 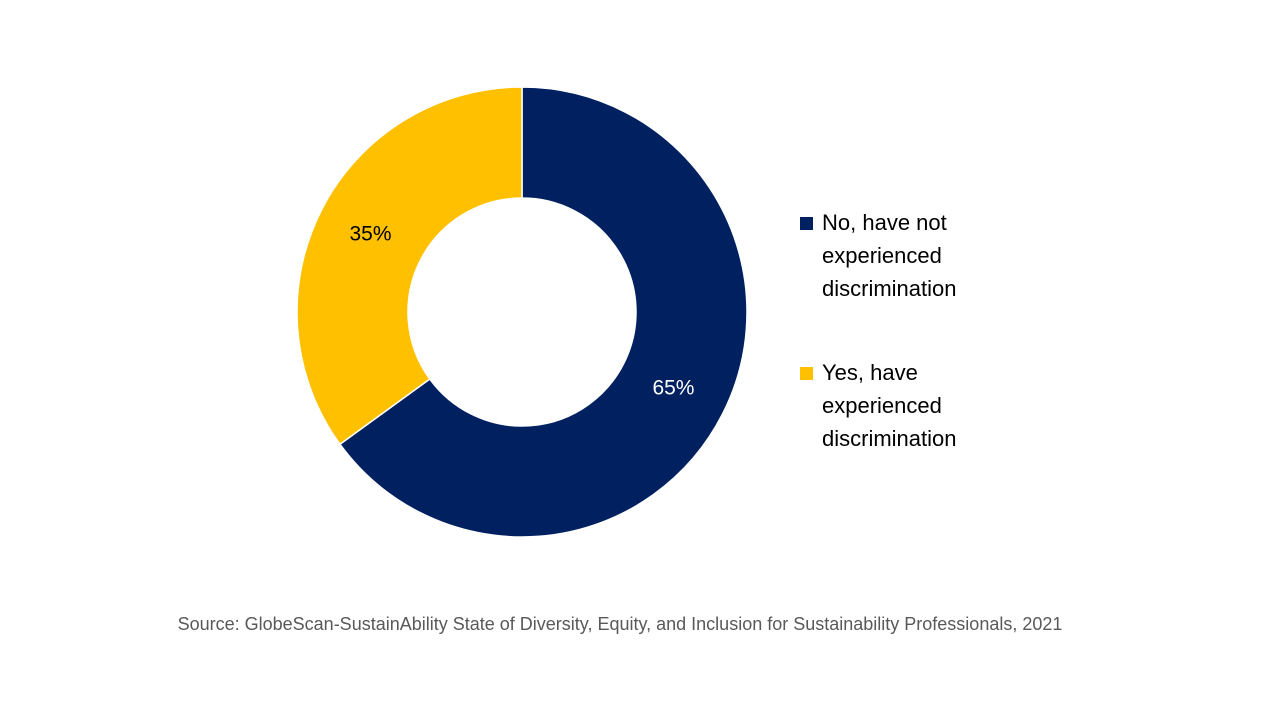 What do you see at coordinates (889, 405) in the screenshot?
I see `legend-label: Yes, have experienced discrimination` at bounding box center [889, 405].